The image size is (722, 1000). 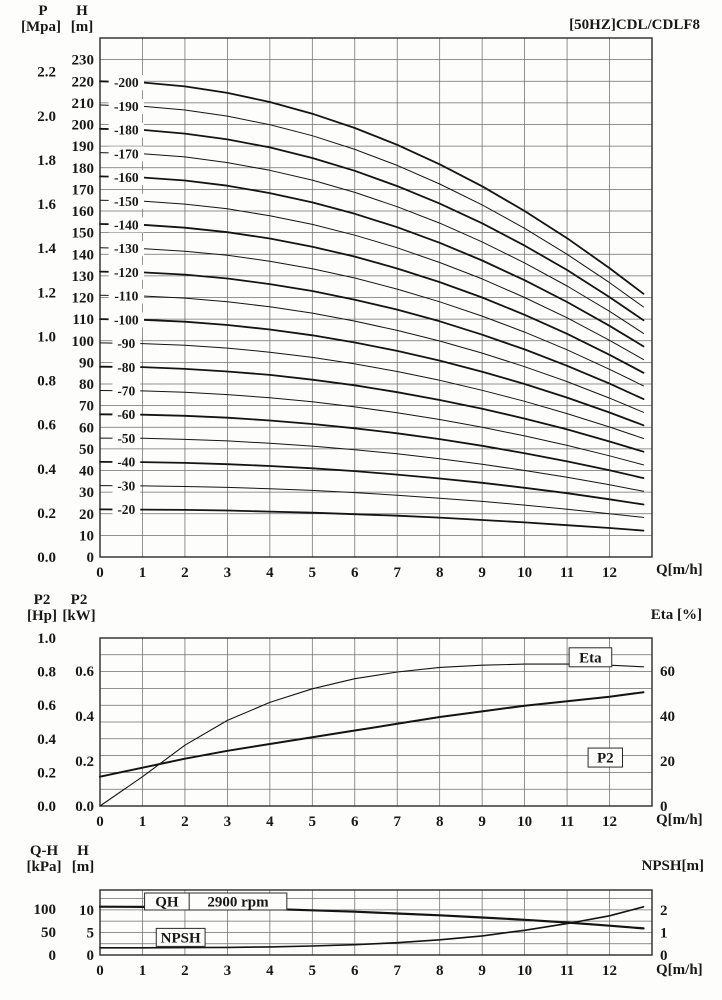 What do you see at coordinates (83, 212) in the screenshot?
I see `svg-text: 160` at bounding box center [83, 212].